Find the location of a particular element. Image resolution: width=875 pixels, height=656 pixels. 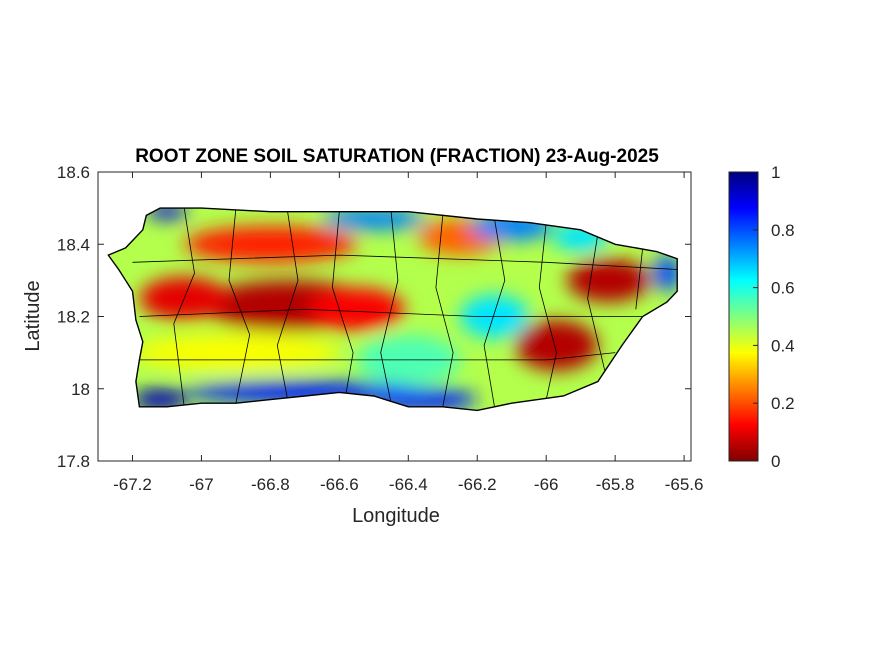

y-tick-label: 18 is located at coordinates (80, 389).